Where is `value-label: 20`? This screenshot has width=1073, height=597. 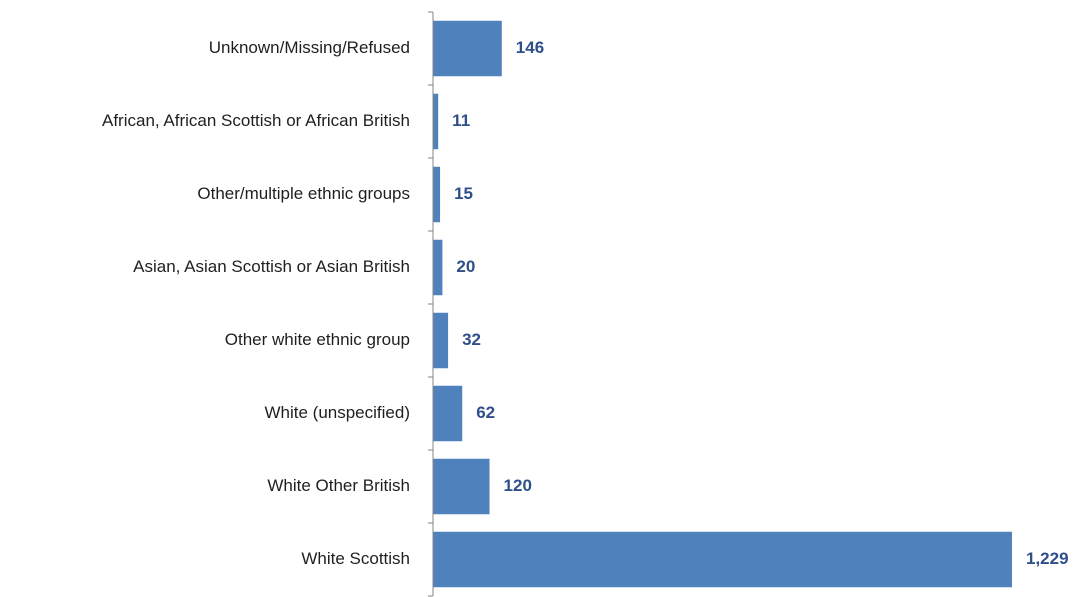 value-label: 20 is located at coordinates (465, 266).